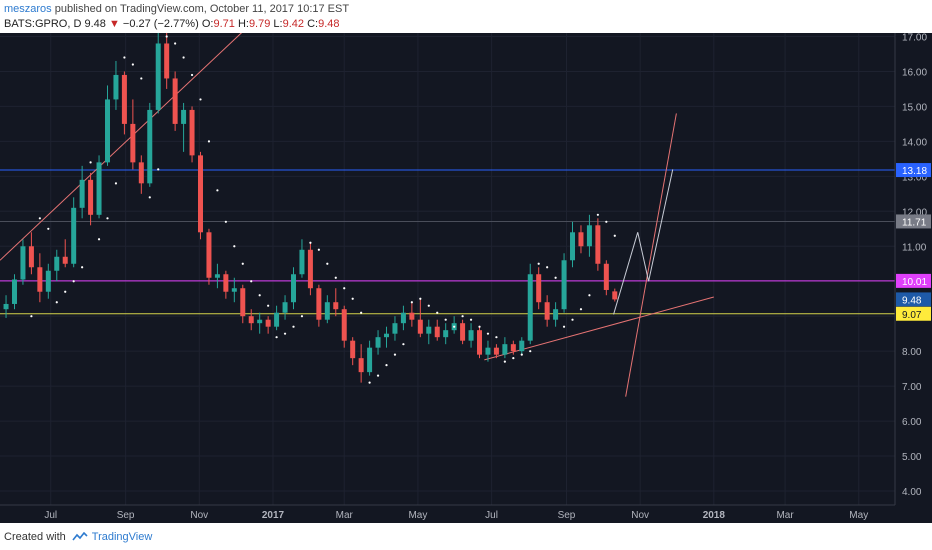 Image resolution: width=932 pixels, height=550 pixels. What do you see at coordinates (224, 24) in the screenshot?
I see `open-value: 9.71` at bounding box center [224, 24].